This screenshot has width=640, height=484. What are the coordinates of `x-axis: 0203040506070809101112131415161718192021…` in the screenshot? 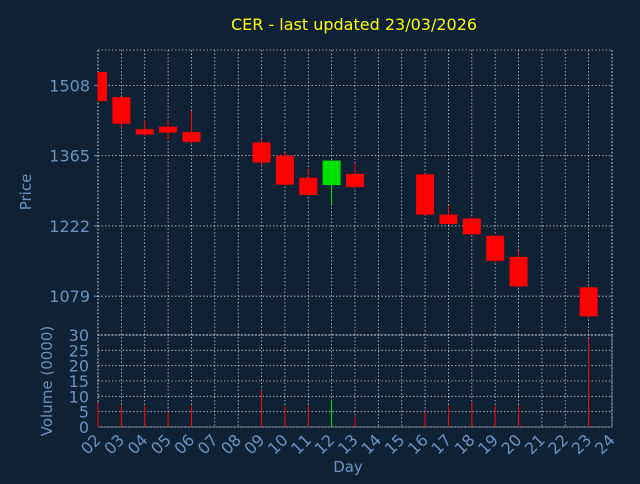 It's located at (348, 444).